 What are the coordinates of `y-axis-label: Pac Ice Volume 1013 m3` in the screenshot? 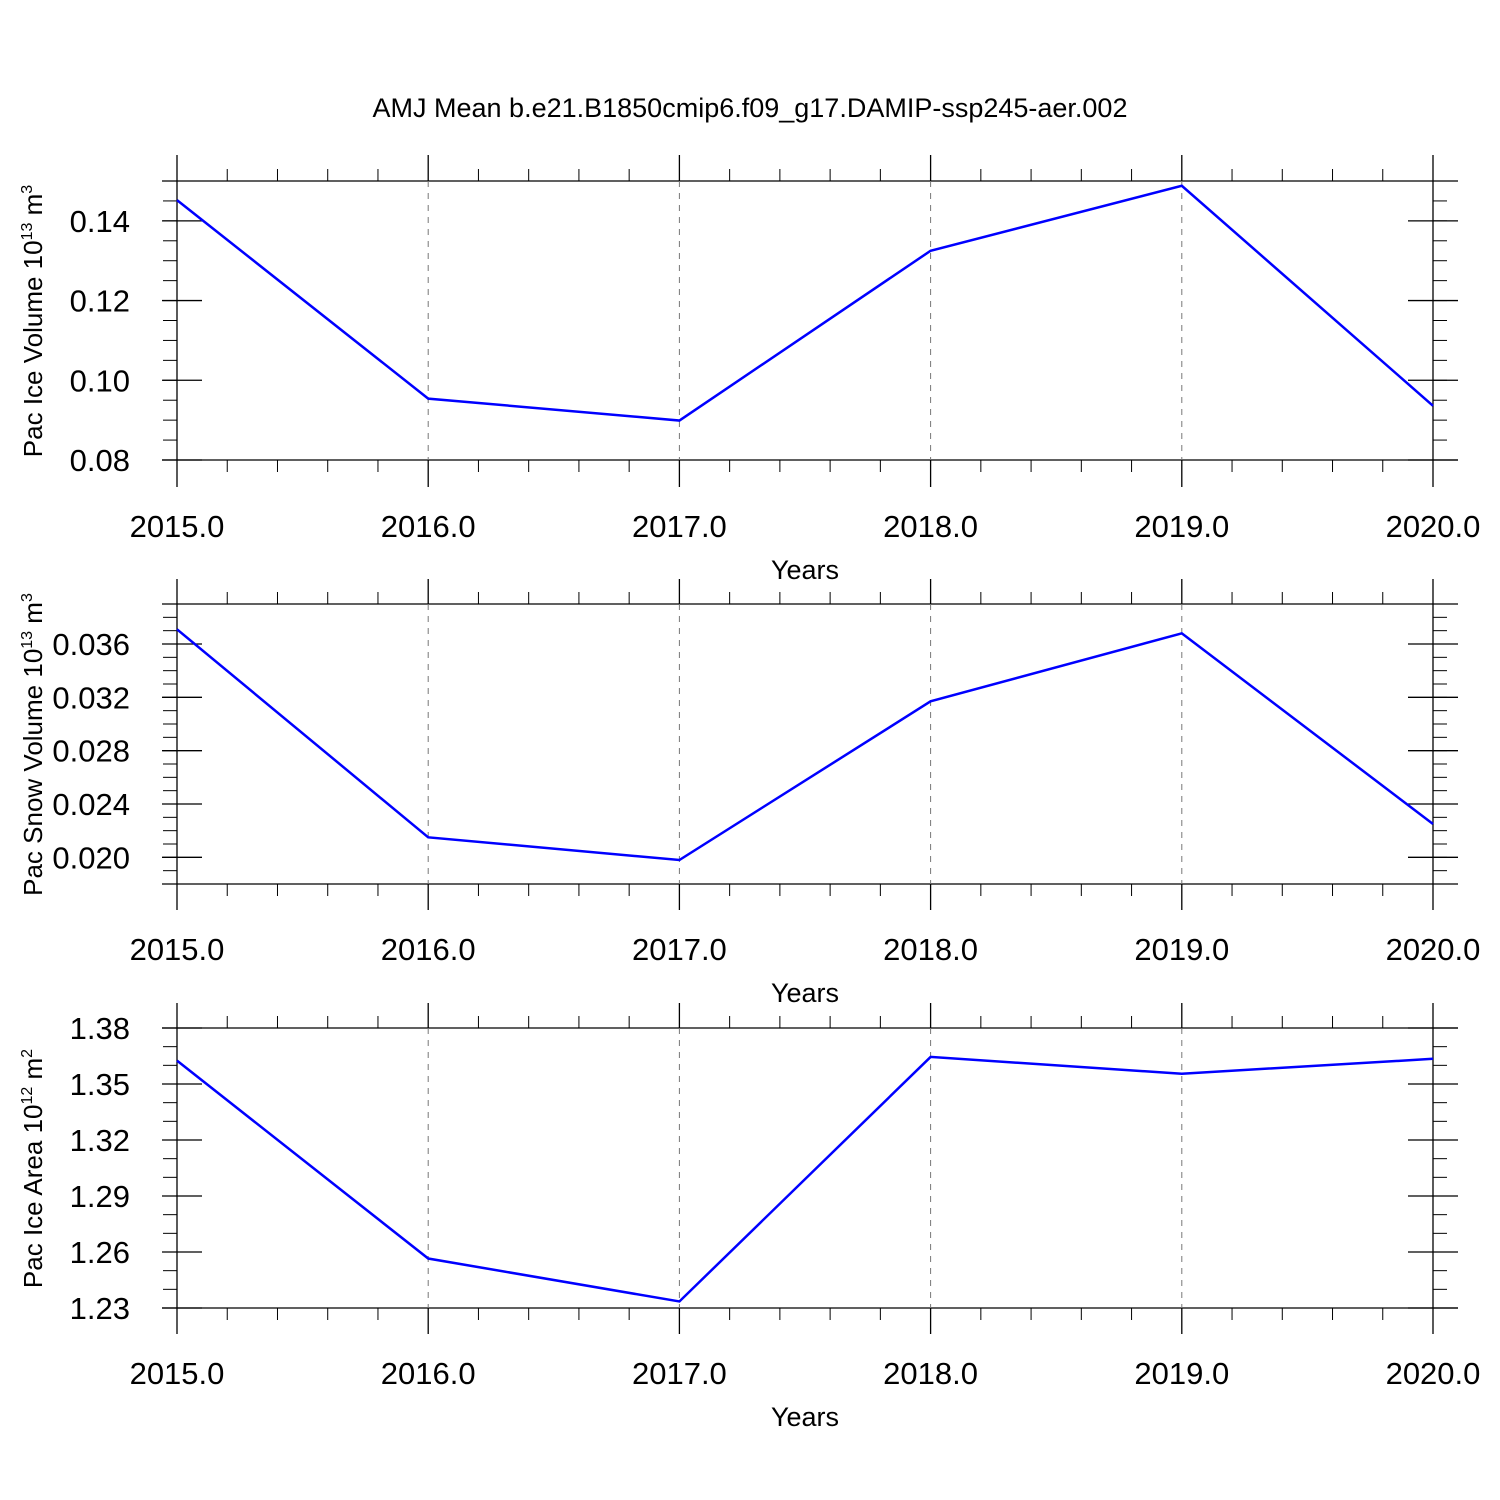 It's located at (33, 321).